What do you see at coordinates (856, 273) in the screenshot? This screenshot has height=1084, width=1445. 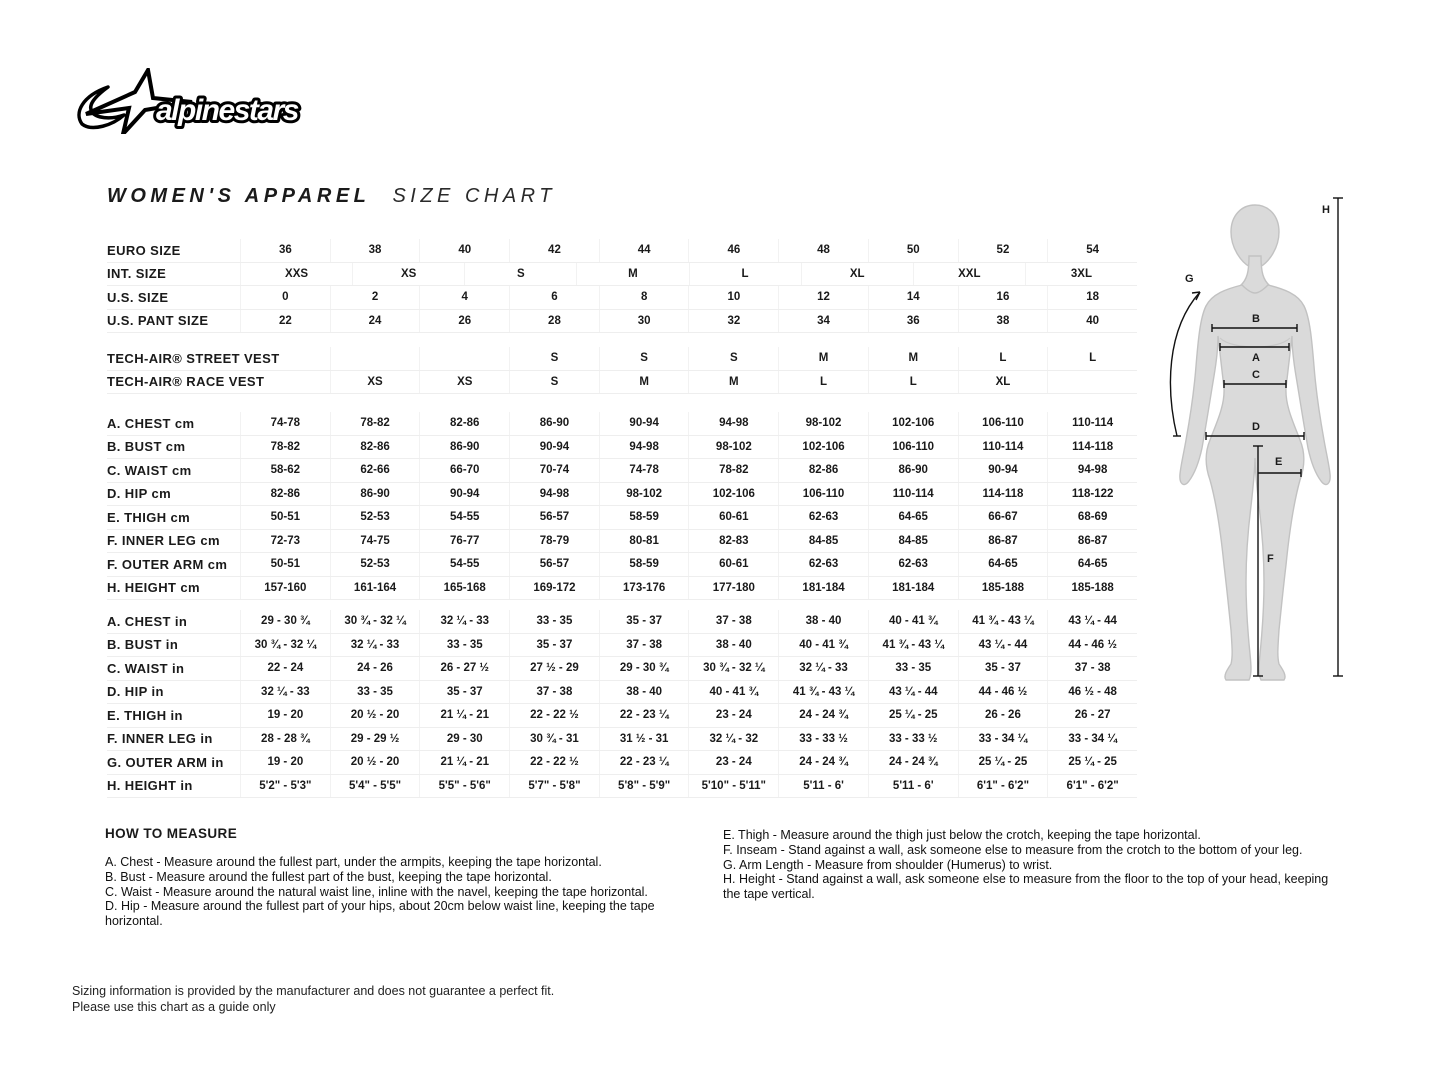 I see `table-cell: XL` at bounding box center [856, 273].